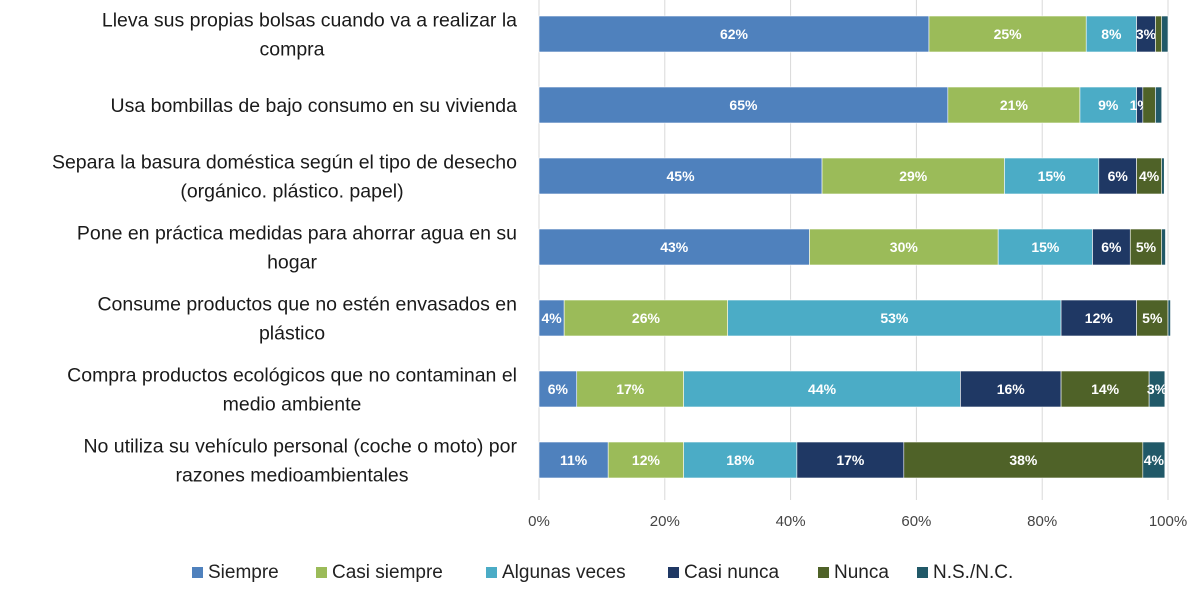 This screenshot has width=1200, height=595. Describe the element at coordinates (1042, 521) in the screenshot. I see `x-tick-label: 80%` at that location.